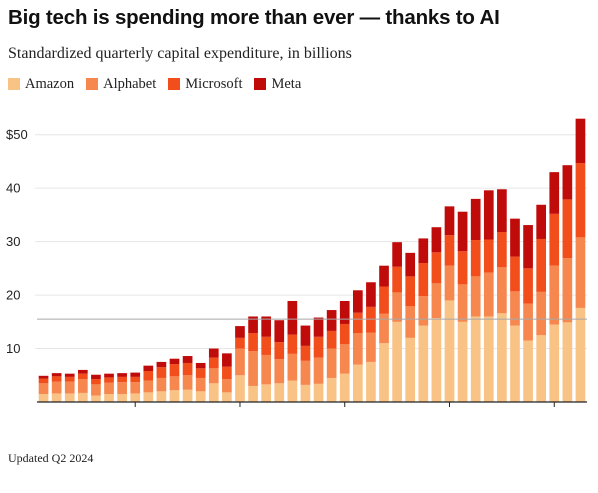  Describe the element at coordinates (130, 83) in the screenshot. I see `legend-label: Alphabet` at that location.